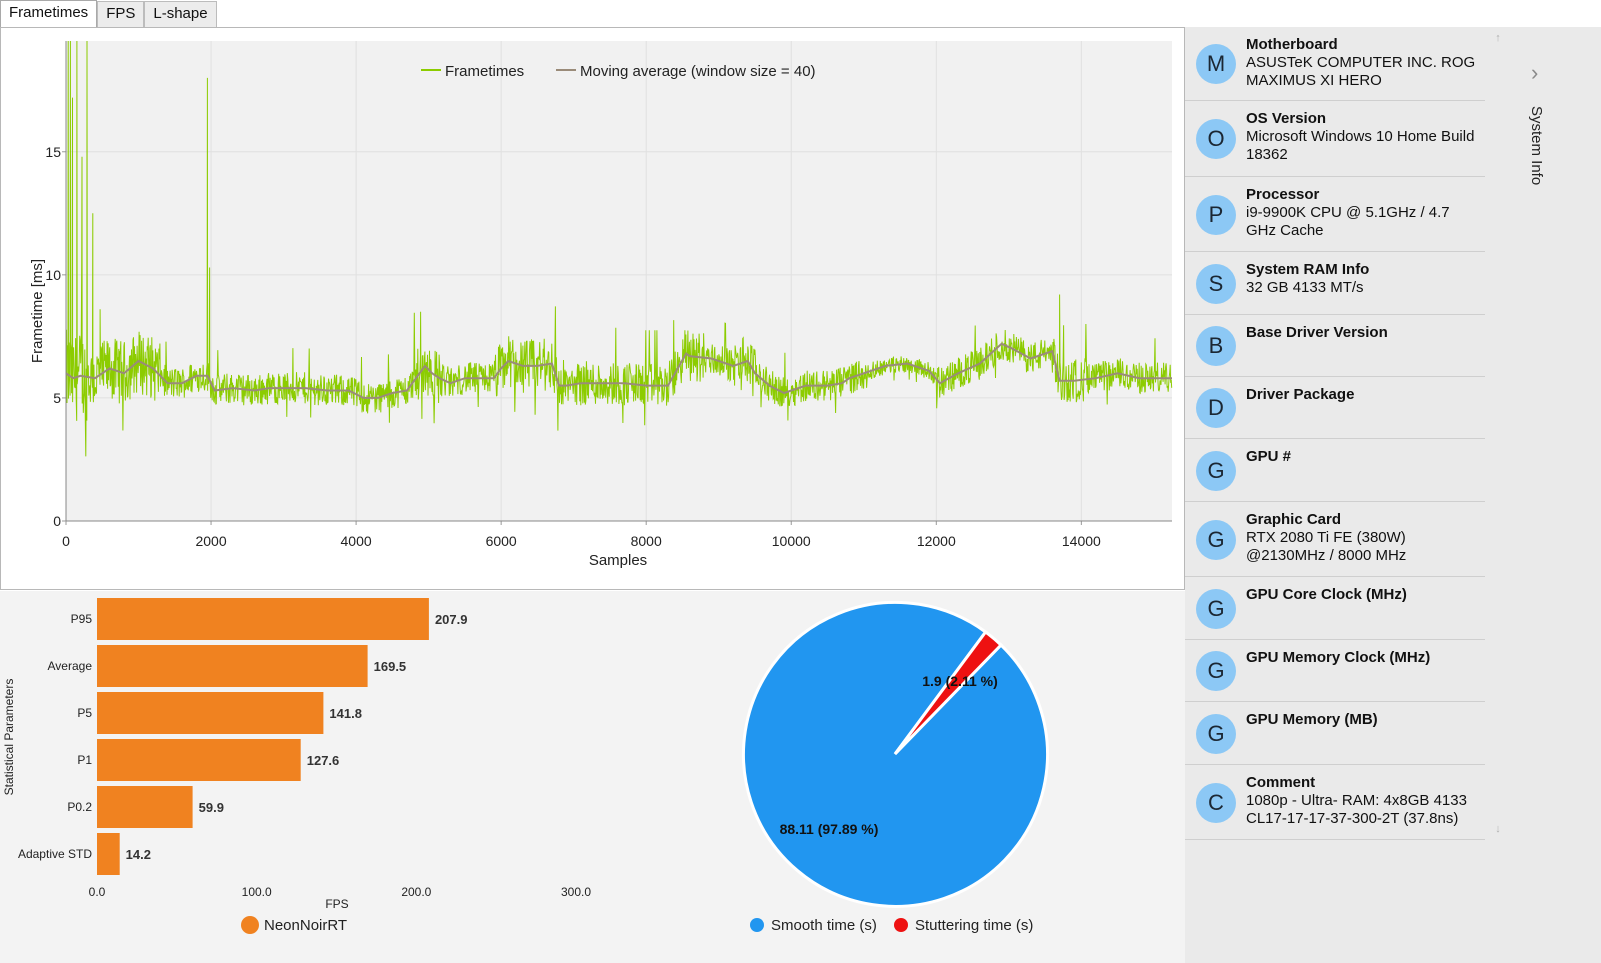  Describe the element at coordinates (1498, 38) in the screenshot. I see `arrow-up-icon: ↑` at that location.